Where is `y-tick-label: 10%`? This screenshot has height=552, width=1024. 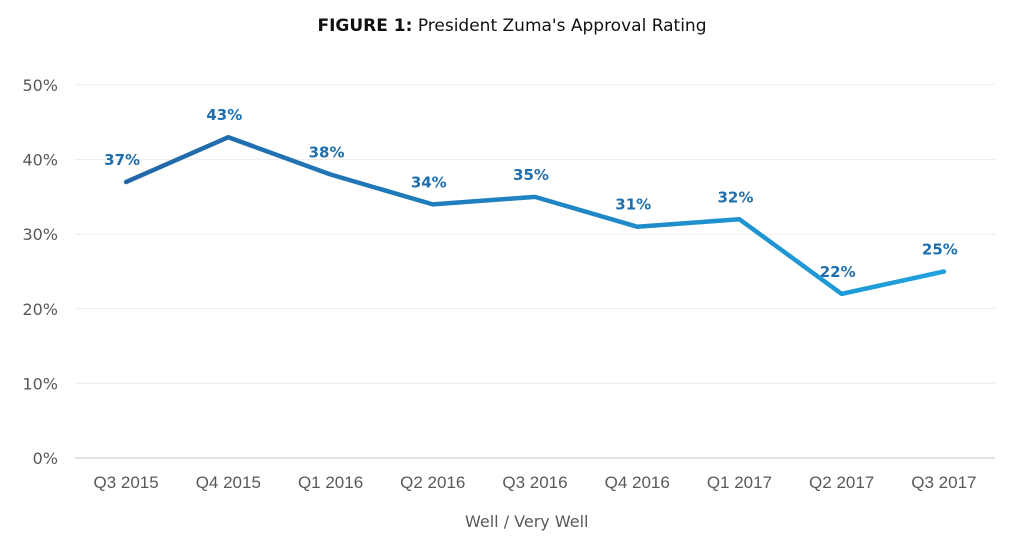 y-tick-label: 10% is located at coordinates (40, 383).